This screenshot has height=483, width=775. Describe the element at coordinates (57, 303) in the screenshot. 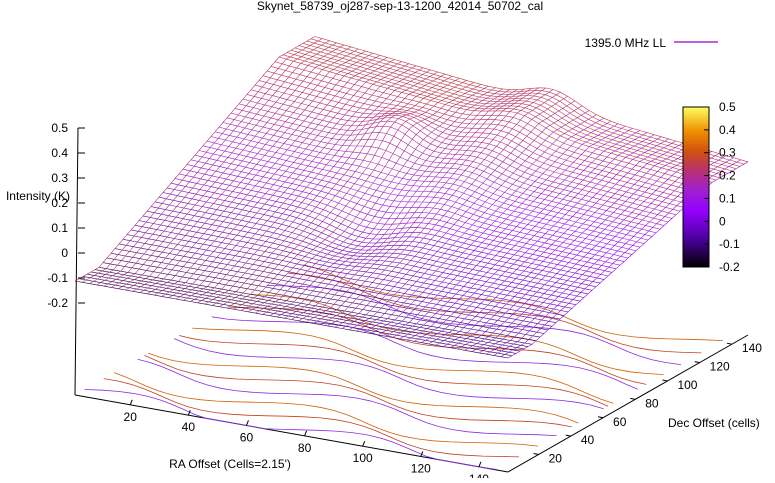

I see `z-tick-label: -0.2` at that location.